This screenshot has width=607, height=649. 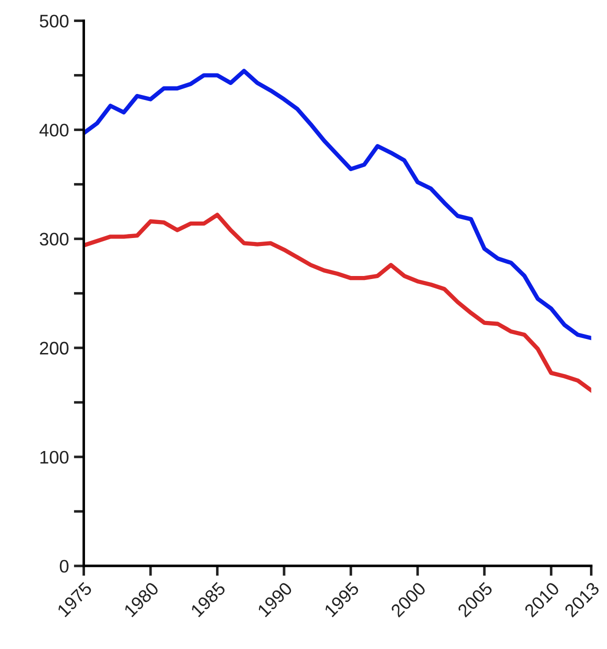 I want to click on y-tick-label: 100, so click(x=54, y=457).